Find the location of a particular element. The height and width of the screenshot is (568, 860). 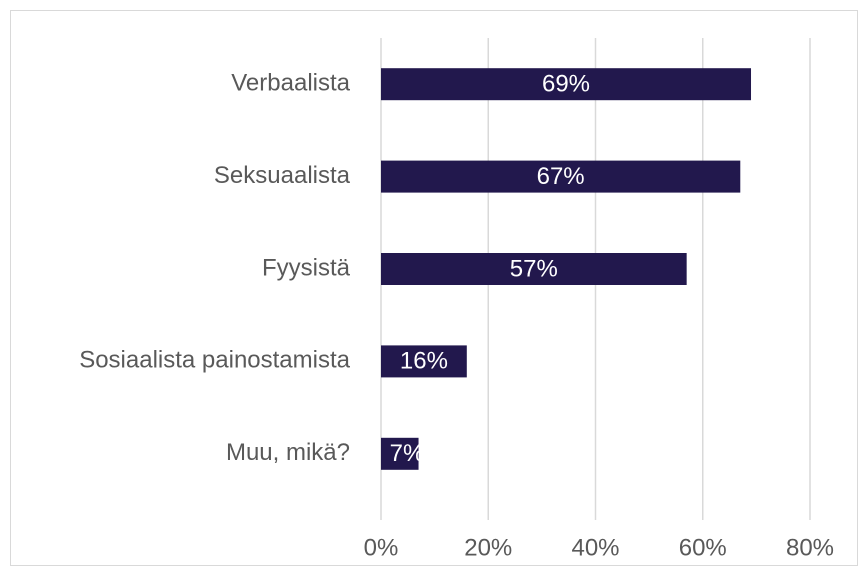

x-tick-label: 20% is located at coordinates (488, 547).